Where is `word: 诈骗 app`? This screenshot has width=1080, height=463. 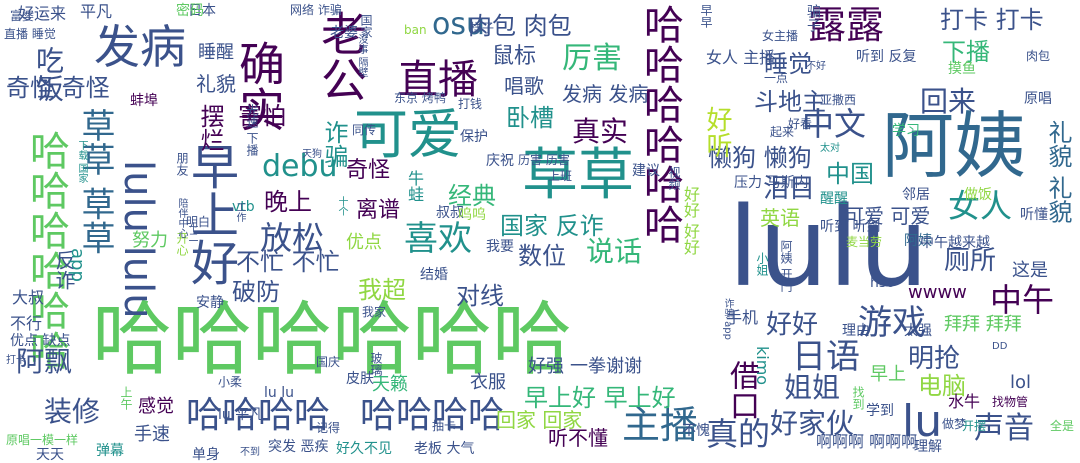 word: 诈骗 app is located at coordinates (727, 319).